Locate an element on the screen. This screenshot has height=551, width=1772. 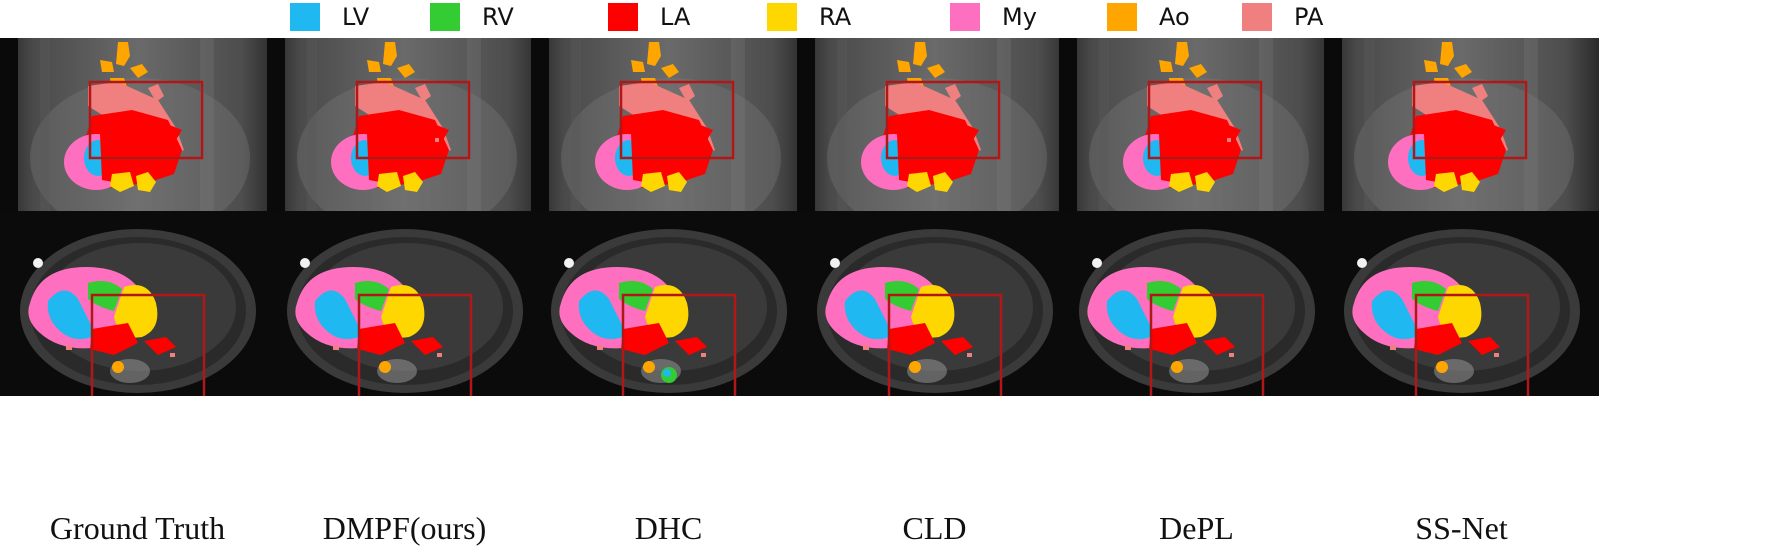
legend-label: My is located at coordinates (1019, 17).